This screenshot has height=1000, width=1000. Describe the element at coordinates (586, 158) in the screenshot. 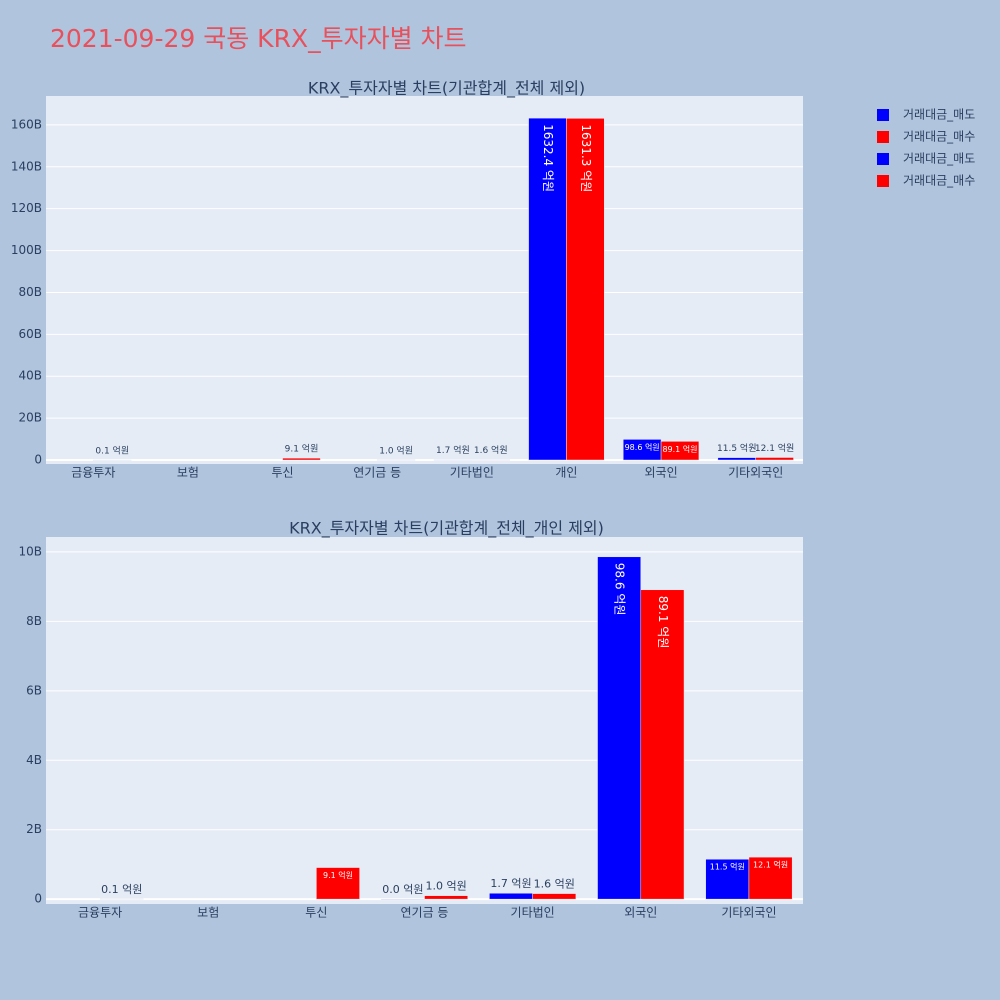

I see `value-label: 1631.3 억원` at that location.